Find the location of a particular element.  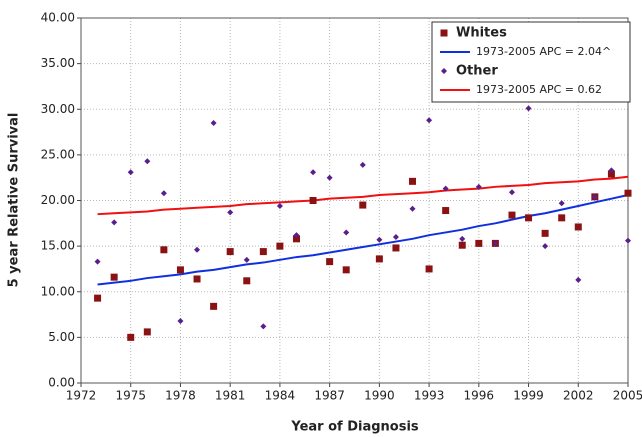

y-axis-title: 5 year Relative Survival is located at coordinates (14, 200).